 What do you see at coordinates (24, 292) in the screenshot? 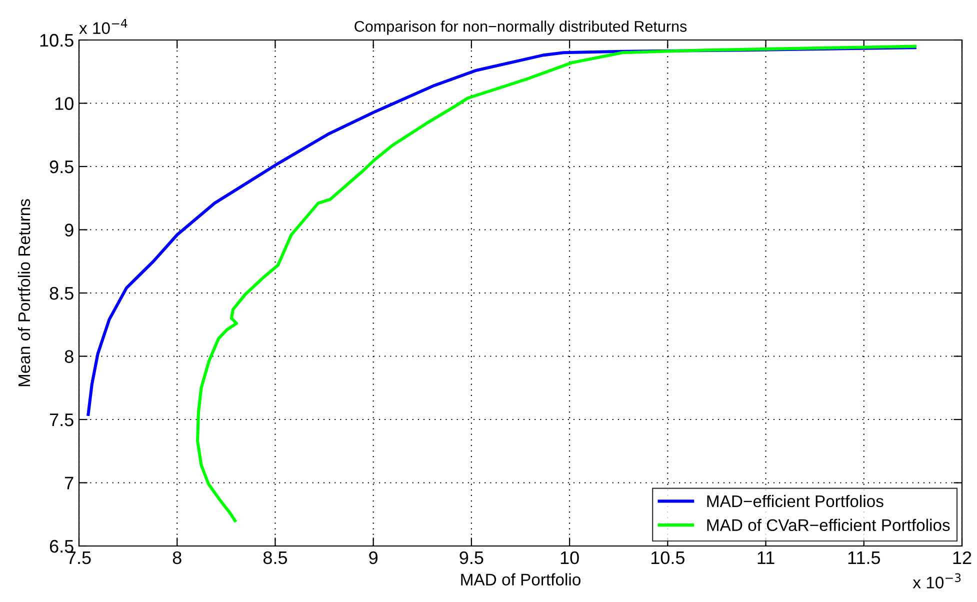
I see `y-axis-title: Mean of Portfolio Returns` at bounding box center [24, 292].